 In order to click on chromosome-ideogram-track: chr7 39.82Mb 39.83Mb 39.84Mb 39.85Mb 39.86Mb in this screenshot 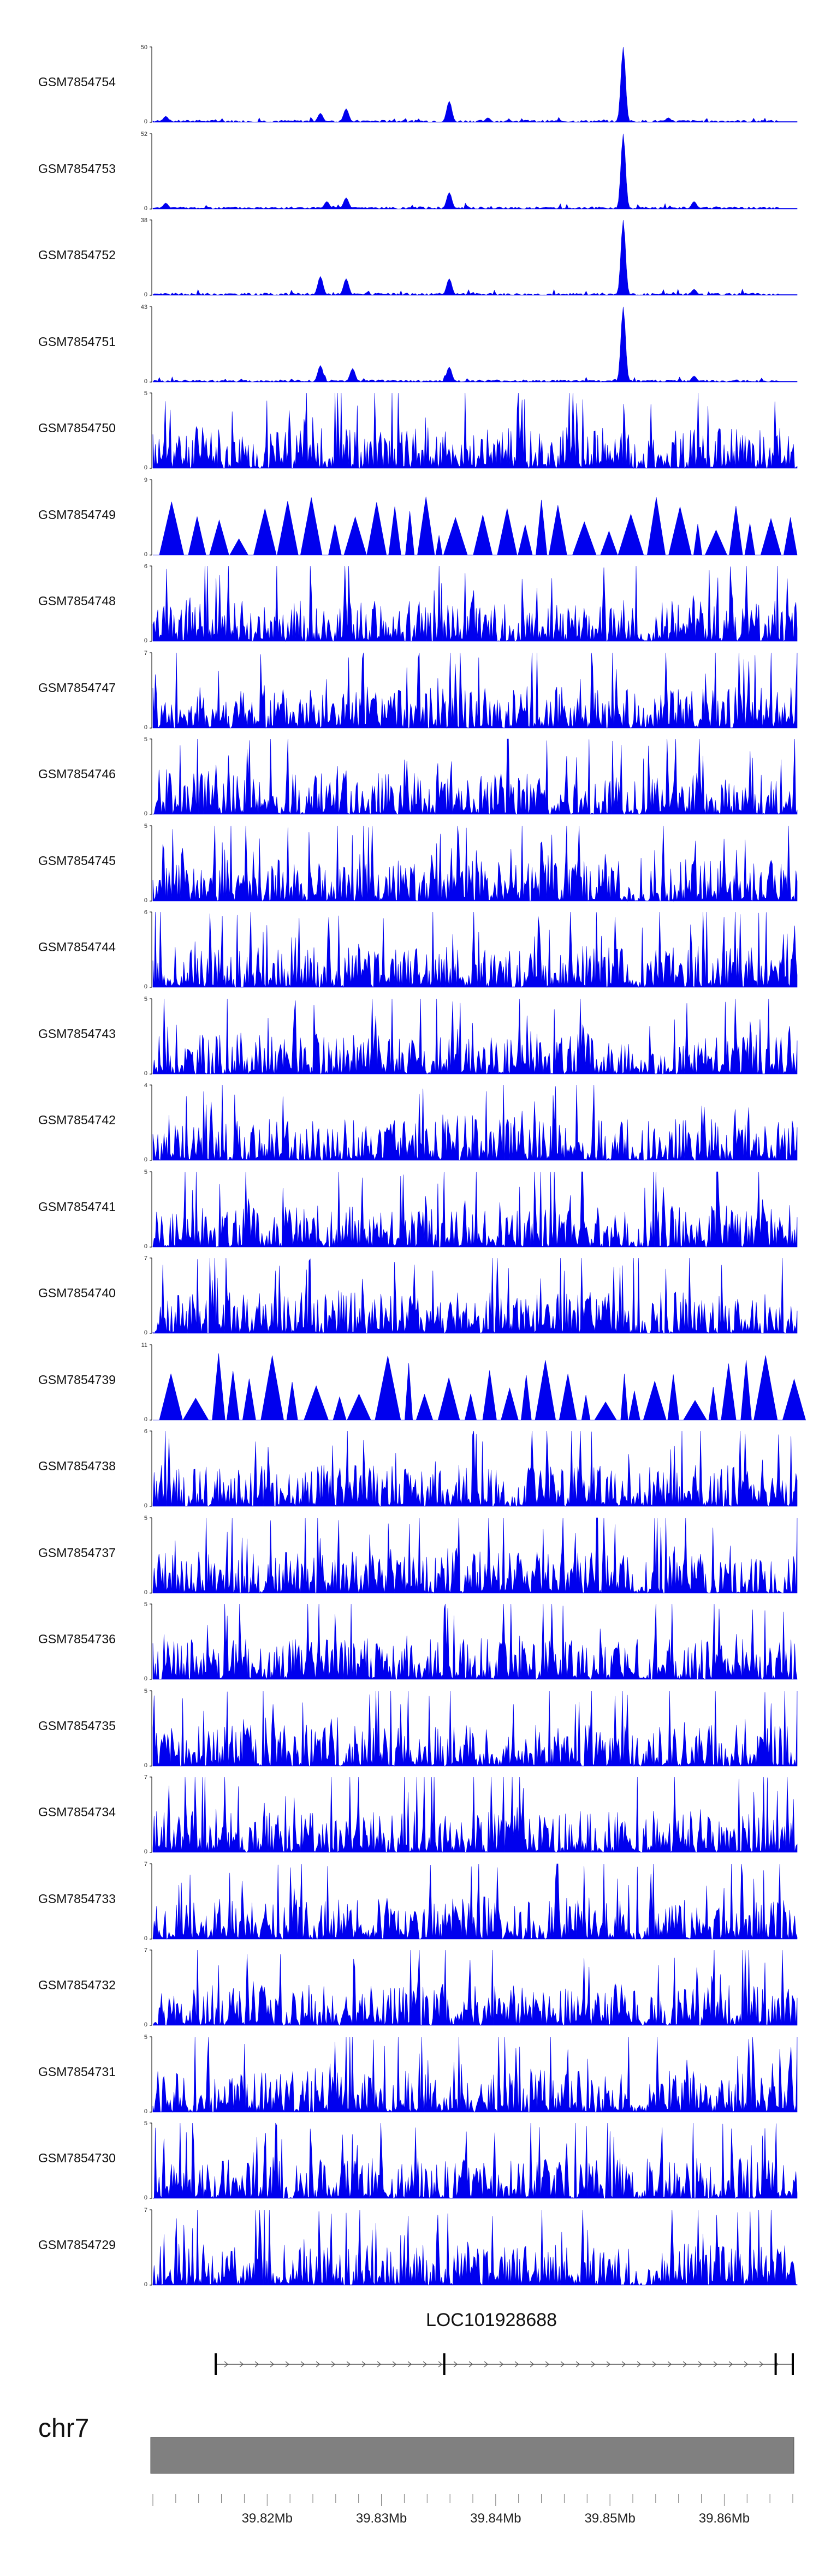, I will do `click(410, 2488)`.